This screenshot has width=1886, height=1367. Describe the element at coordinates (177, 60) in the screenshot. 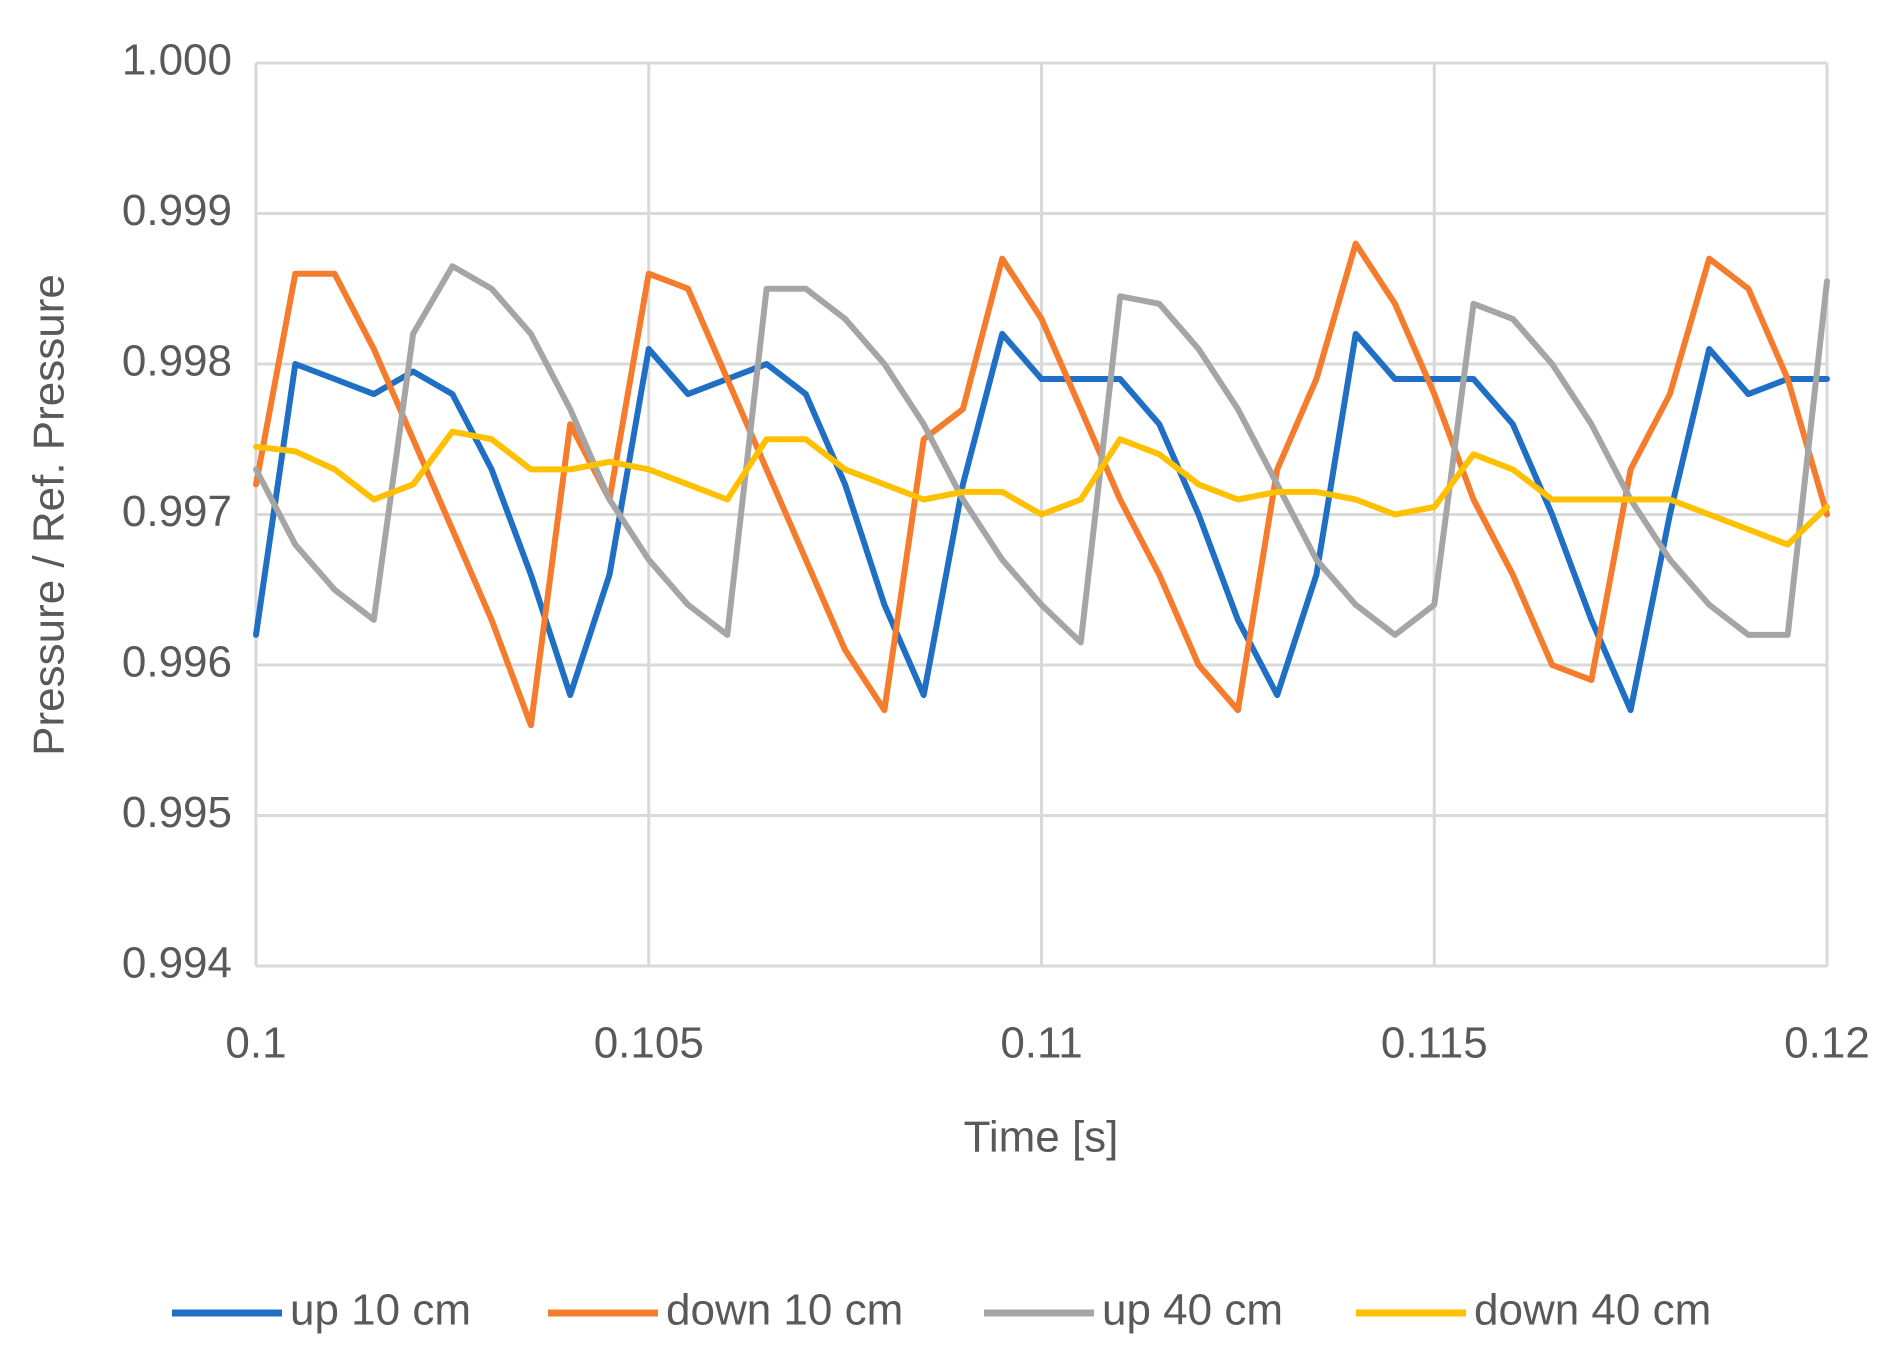

I see `y-tick-label: 1.000` at that location.